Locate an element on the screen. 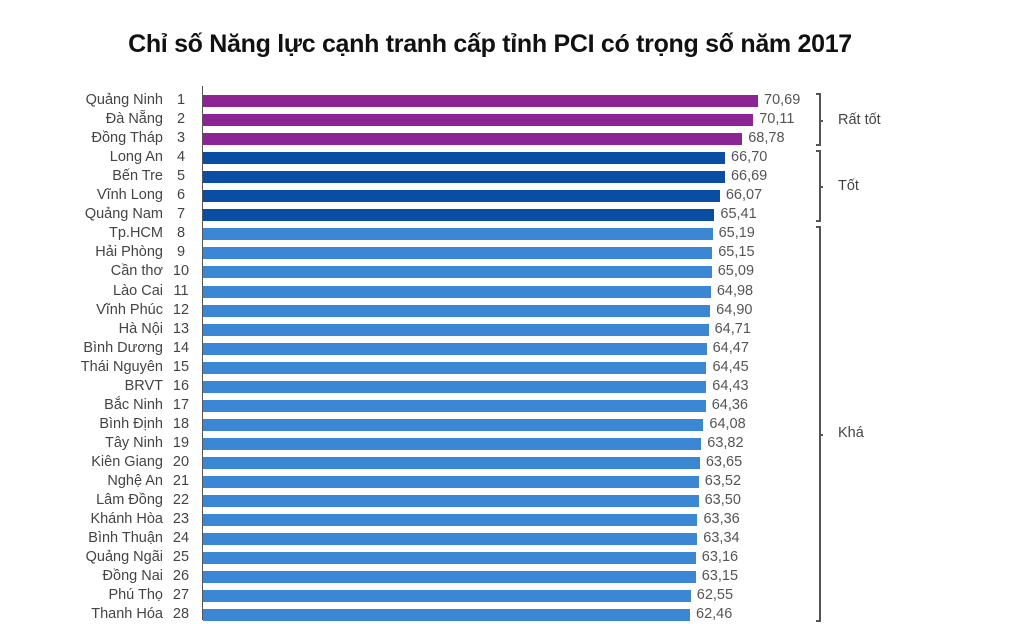 The image size is (1024, 624). bar-row: Vĩnh Long 6 66,07 is located at coordinates (512, 195).